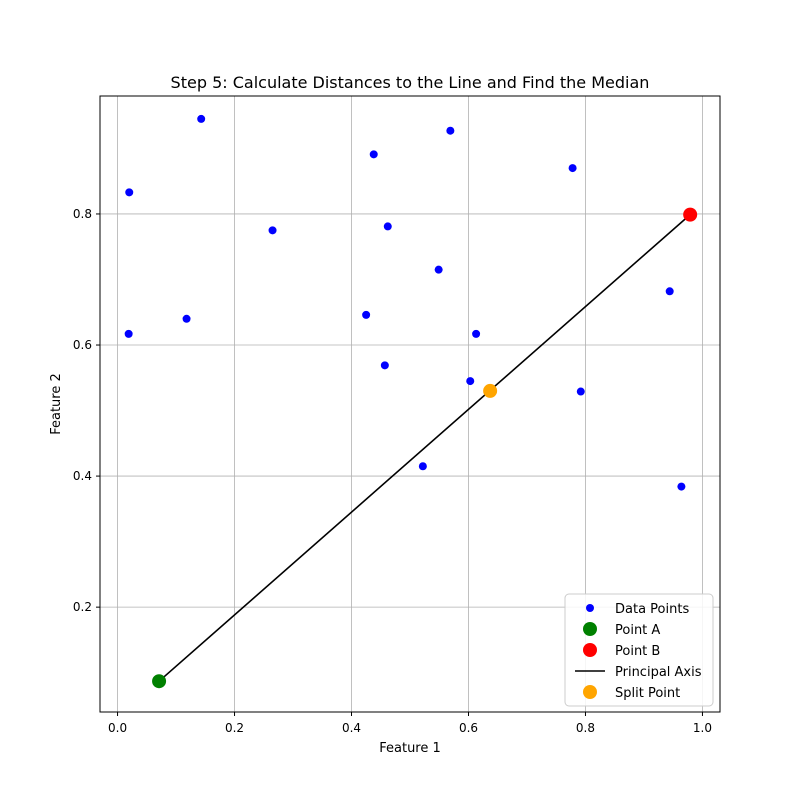  Describe the element at coordinates (82, 607) in the screenshot. I see `y-tick-label: 0.2` at that location.